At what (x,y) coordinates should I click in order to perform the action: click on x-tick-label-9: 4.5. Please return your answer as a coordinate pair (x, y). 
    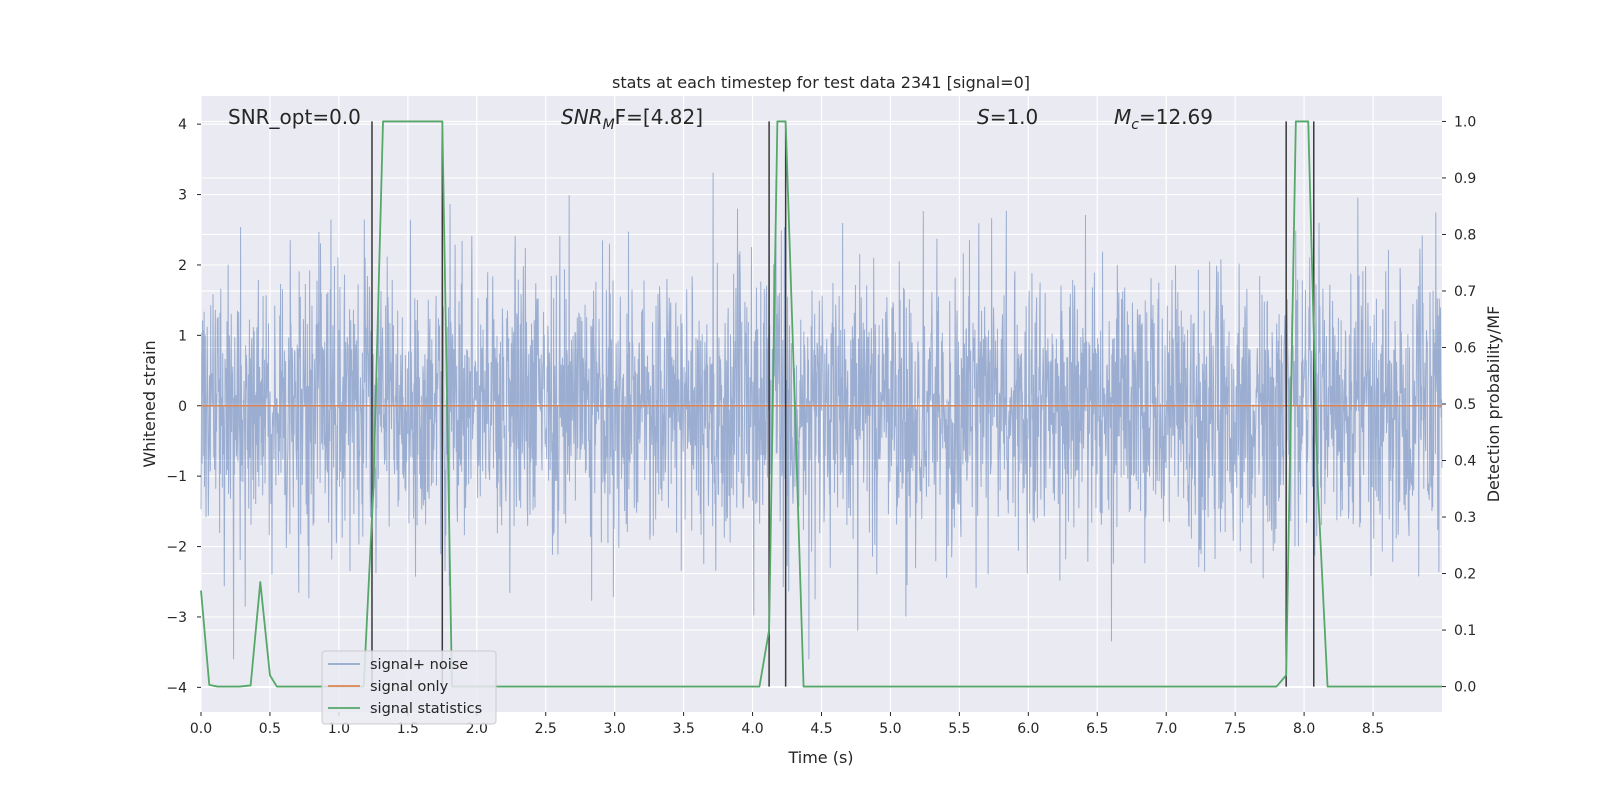
    Looking at the image, I should click on (821, 729).